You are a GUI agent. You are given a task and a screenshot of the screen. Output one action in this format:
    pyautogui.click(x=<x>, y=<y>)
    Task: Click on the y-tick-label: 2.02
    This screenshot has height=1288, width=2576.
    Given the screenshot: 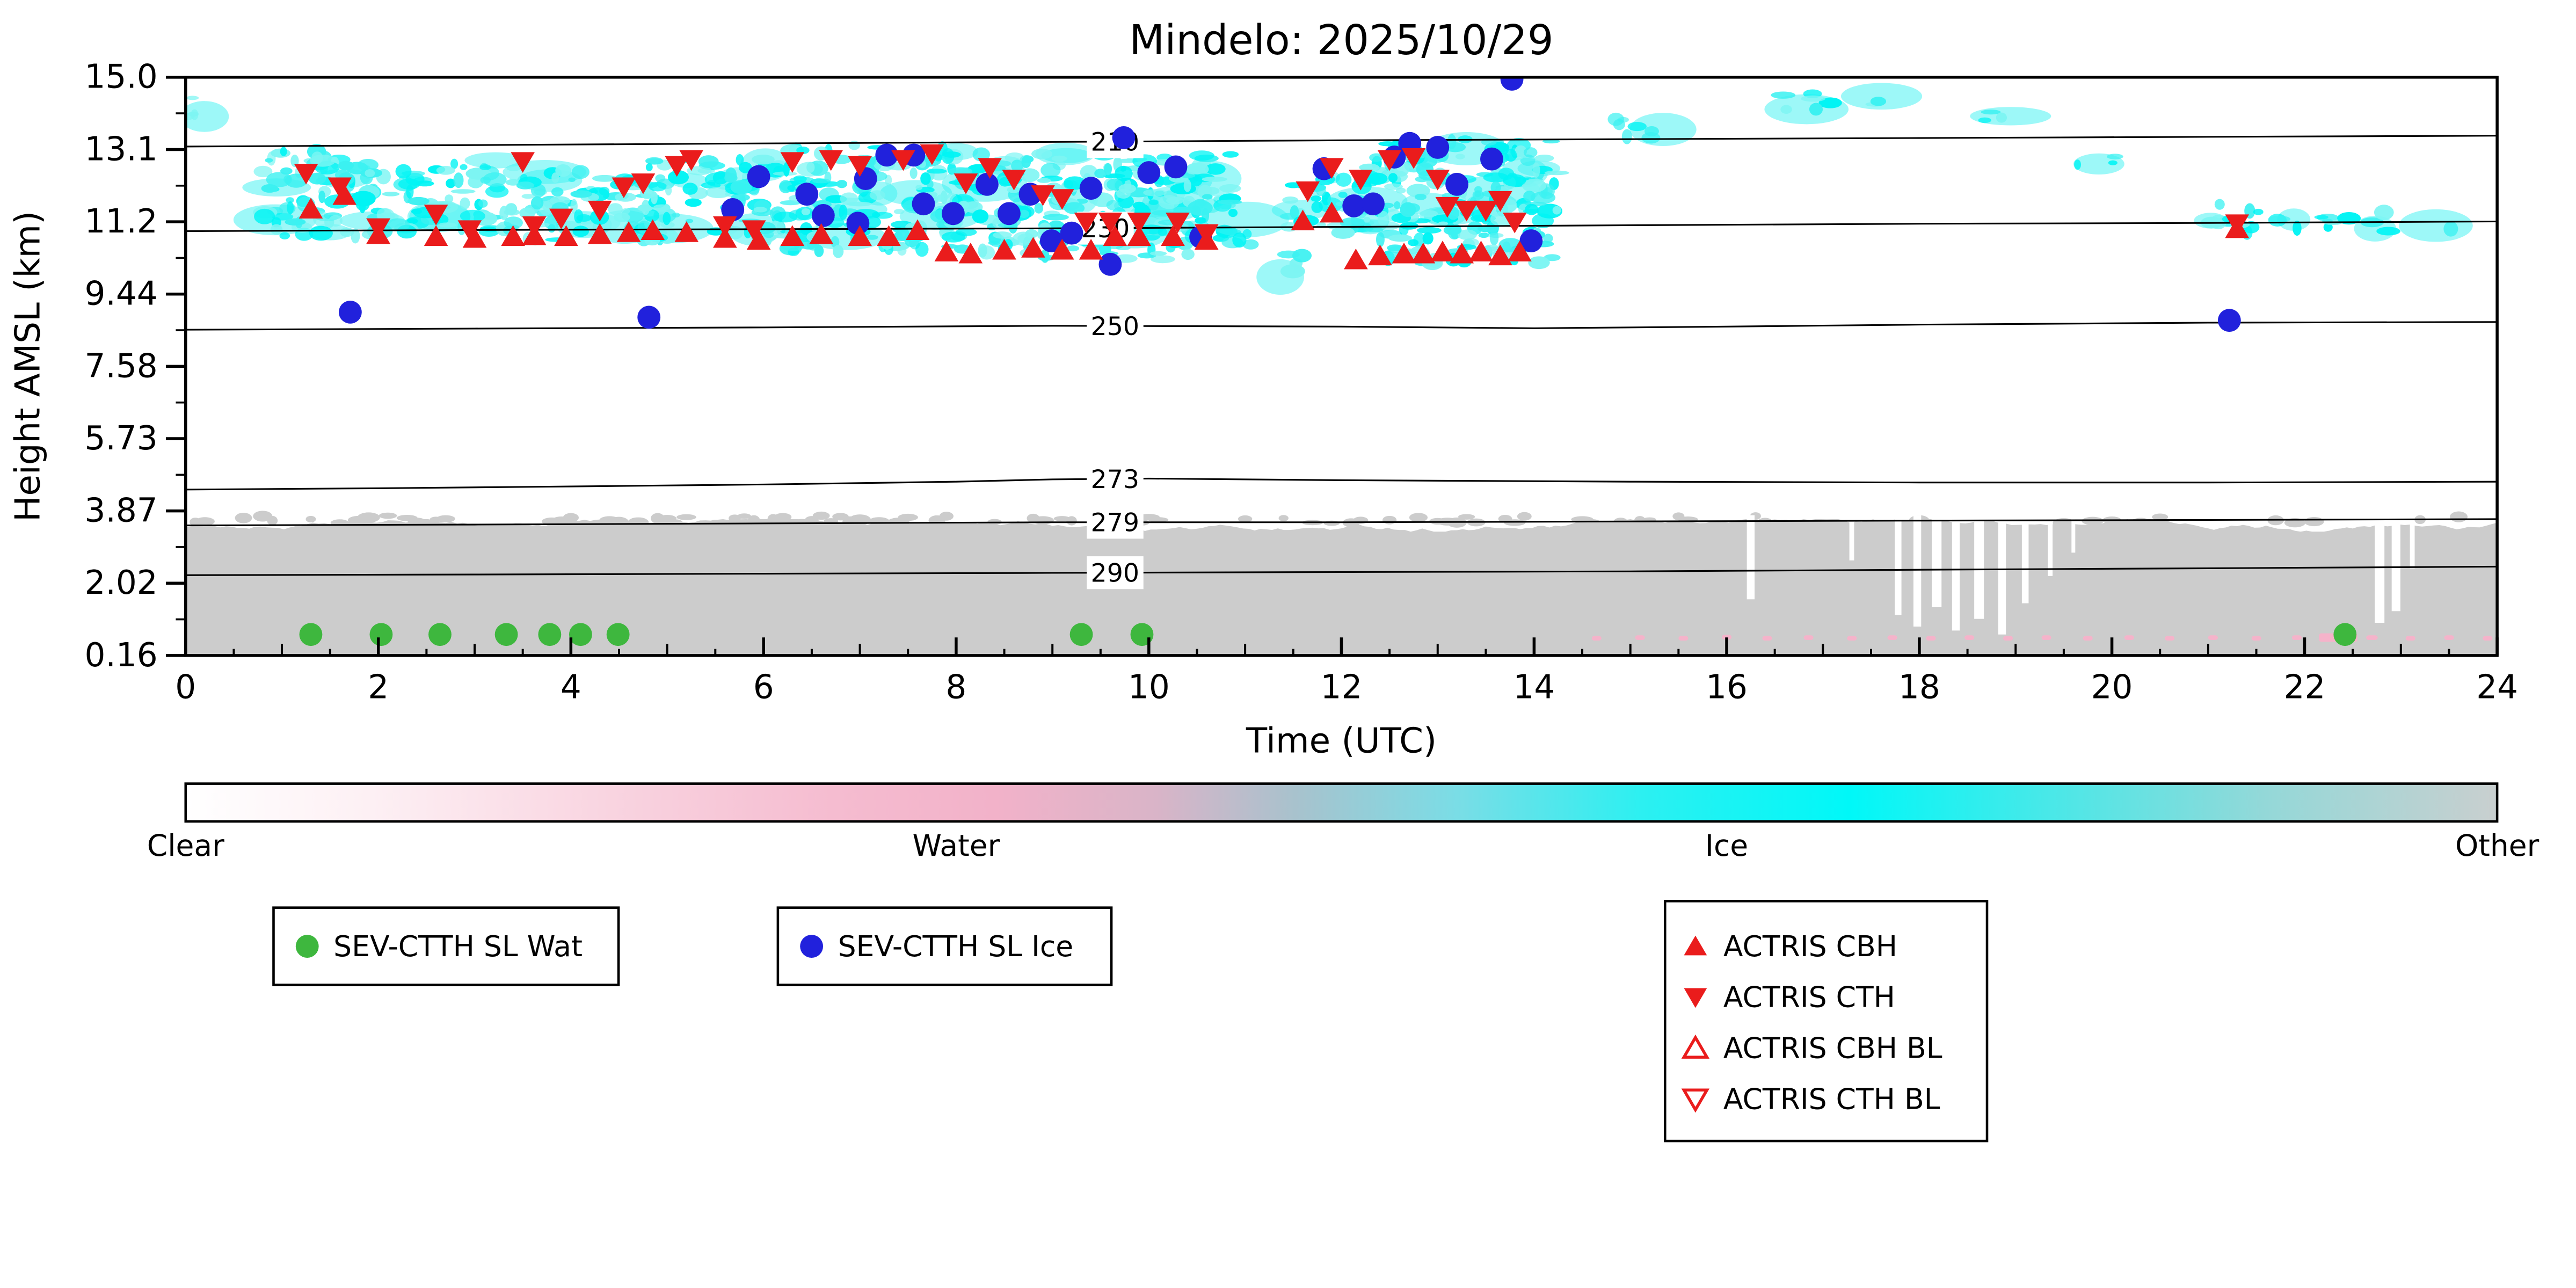 What is the action you would take?
    pyautogui.click(x=121, y=583)
    